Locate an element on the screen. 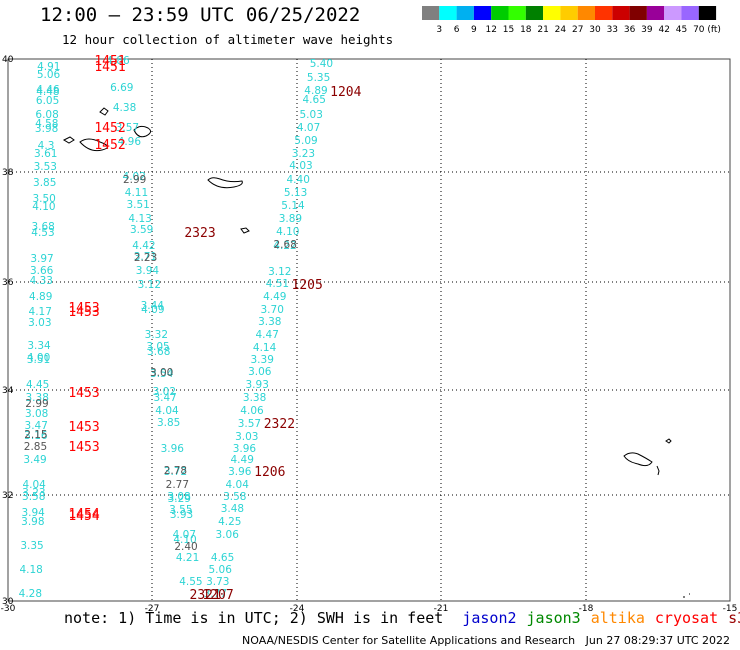 The image size is (740, 650). wave-height-value: 3.48 is located at coordinates (232, 509).